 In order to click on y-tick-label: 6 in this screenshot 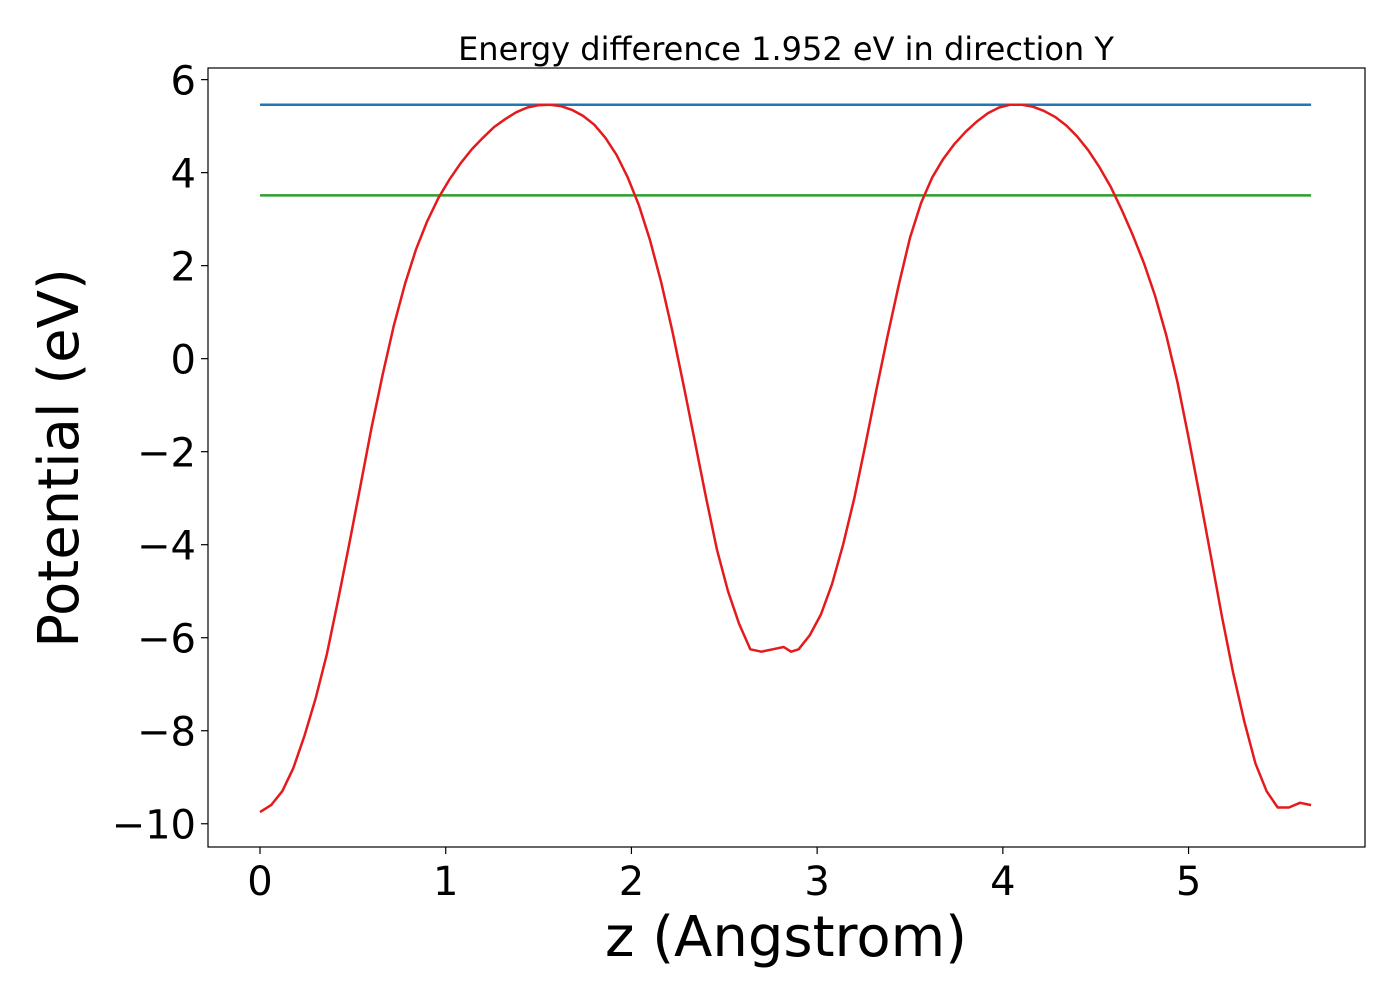, I will do `click(183, 82)`.